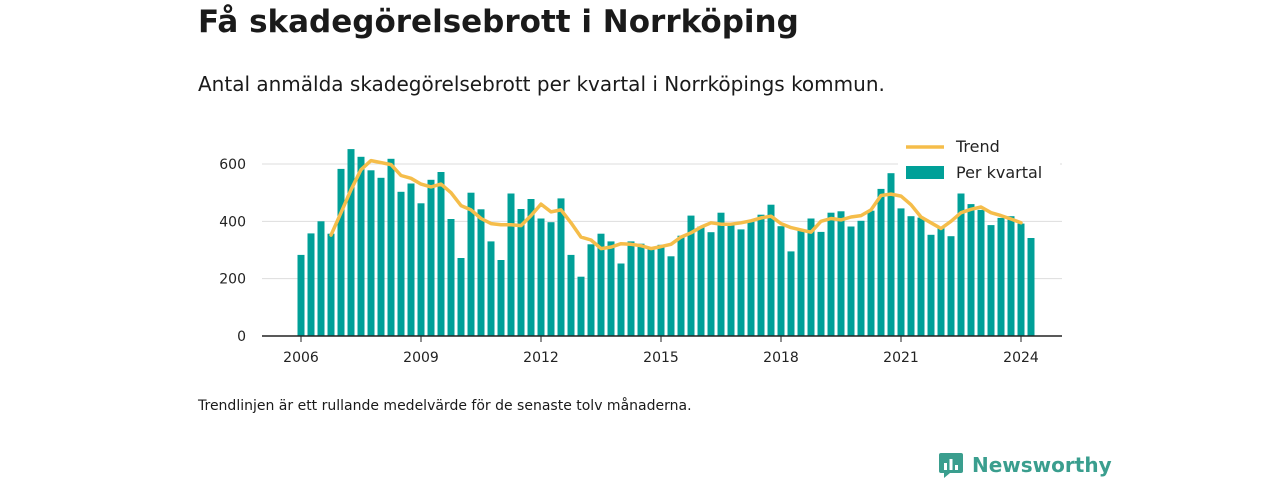 The image size is (1280, 480). Describe the element at coordinates (1021, 358) in the screenshot. I see `x-tick-label: 2024` at that location.